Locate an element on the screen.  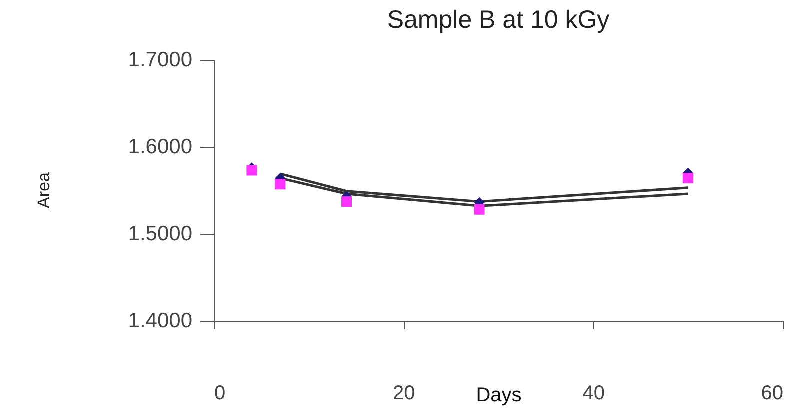
y-tick-label: 1.6000 is located at coordinates (160, 147).